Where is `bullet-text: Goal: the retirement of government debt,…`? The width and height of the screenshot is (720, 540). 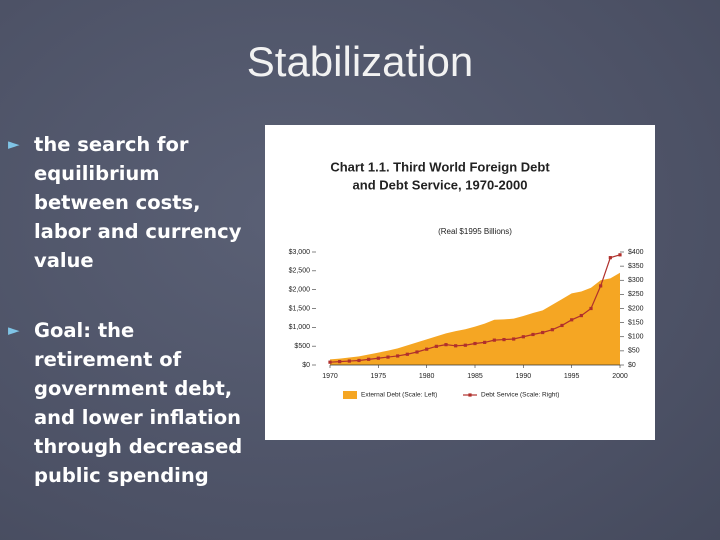 bullet-text: Goal: the retirement of government debt,… is located at coordinates (138, 403).